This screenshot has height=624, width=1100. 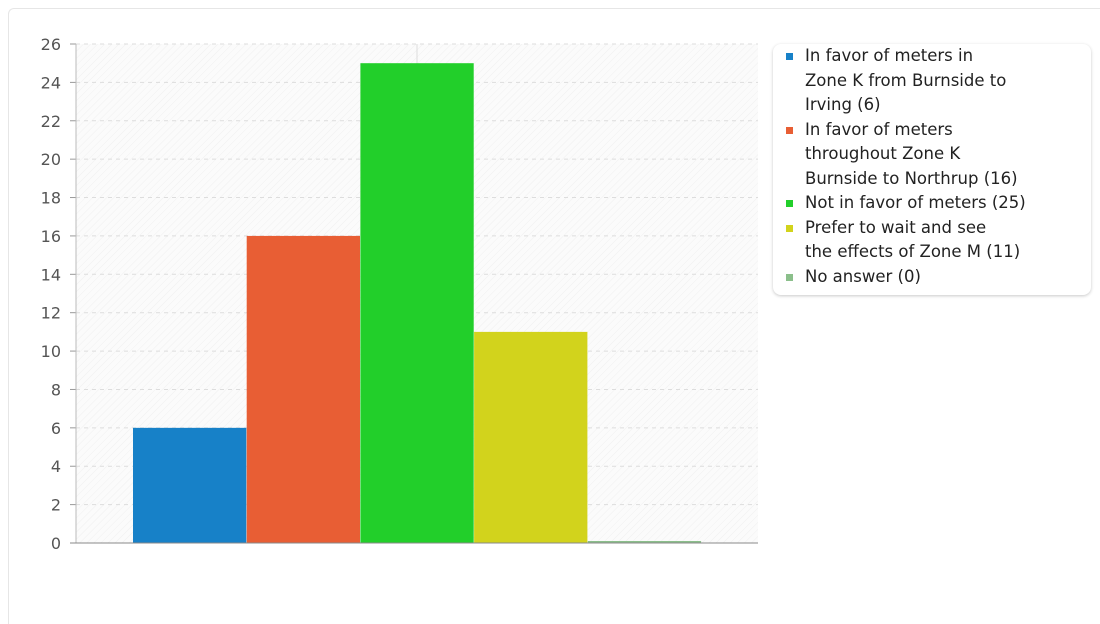 What do you see at coordinates (913, 251) in the screenshot?
I see `legend-label-line: the effects of Zone M (11)` at bounding box center [913, 251].